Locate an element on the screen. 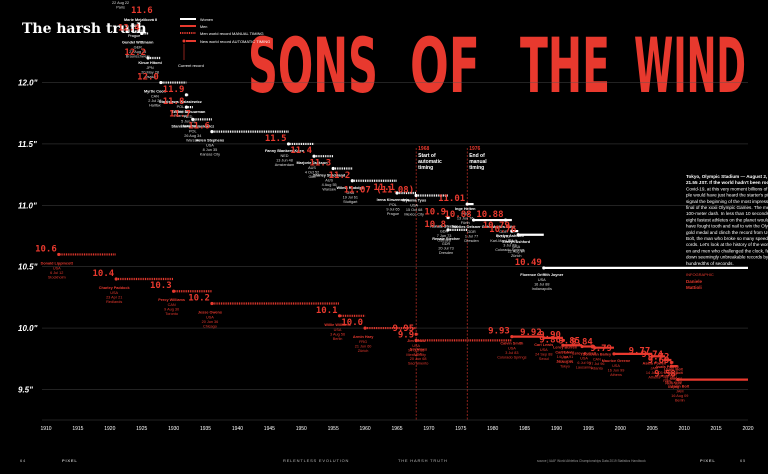 The width and height of the screenshot is (768, 474). record-value-label: 10.49 is located at coordinates (528, 263).